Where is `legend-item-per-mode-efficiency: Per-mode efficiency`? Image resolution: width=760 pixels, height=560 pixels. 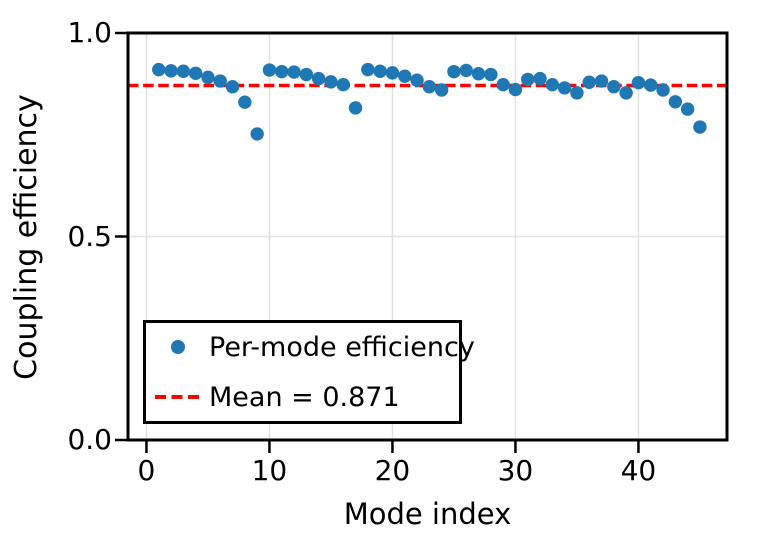 legend-item-per-mode-efficiency: Per-mode efficiency is located at coordinates (310, 347).